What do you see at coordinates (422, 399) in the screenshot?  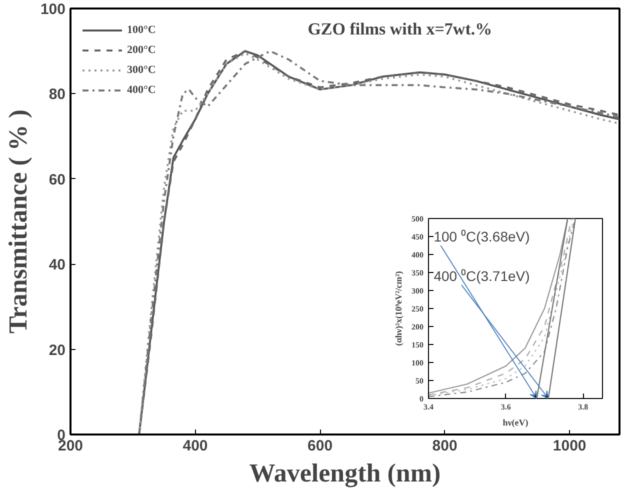 I see `y-tick-label: 0` at bounding box center [422, 399].